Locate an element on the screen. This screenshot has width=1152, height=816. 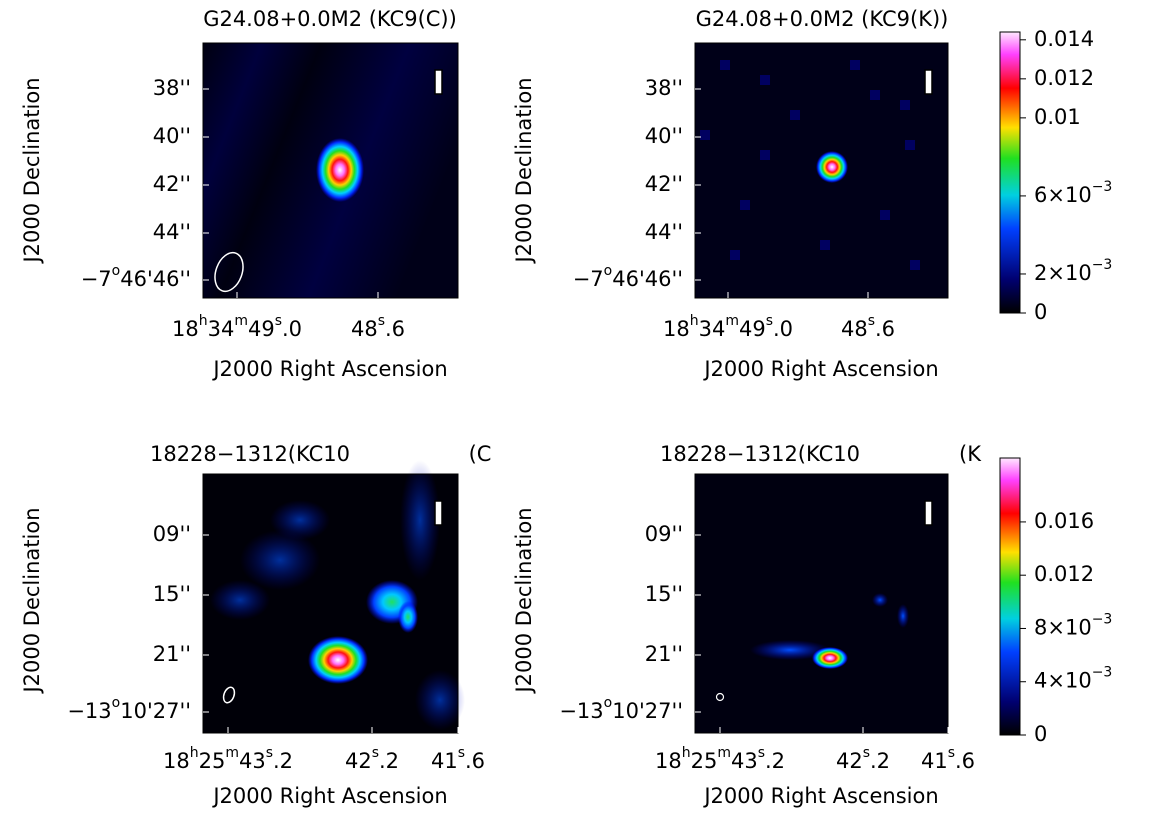
panel-title-suffix: (K is located at coordinates (970, 454).